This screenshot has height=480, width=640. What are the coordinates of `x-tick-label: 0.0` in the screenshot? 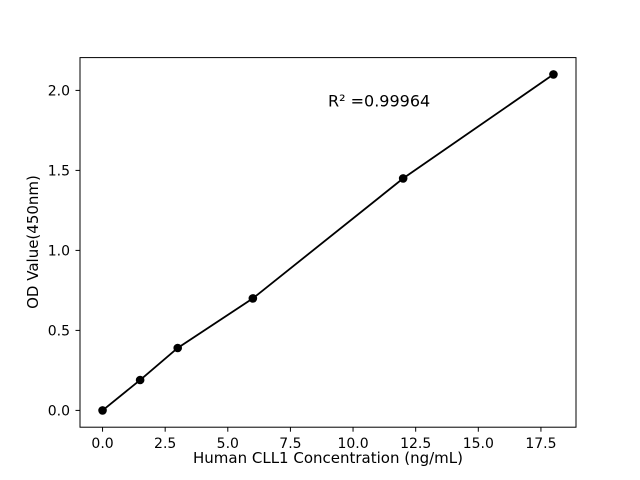 It's located at (102, 444).